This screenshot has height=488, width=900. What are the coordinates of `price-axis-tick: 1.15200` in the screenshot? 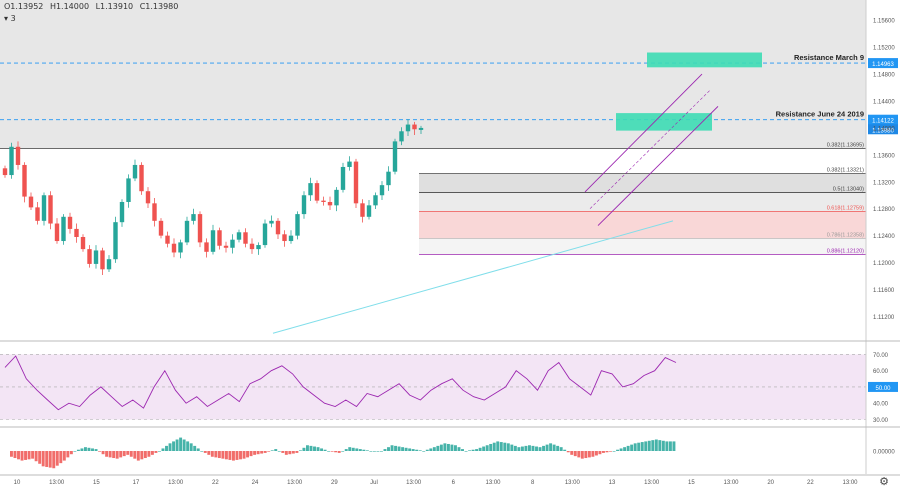 It's located at (884, 49).